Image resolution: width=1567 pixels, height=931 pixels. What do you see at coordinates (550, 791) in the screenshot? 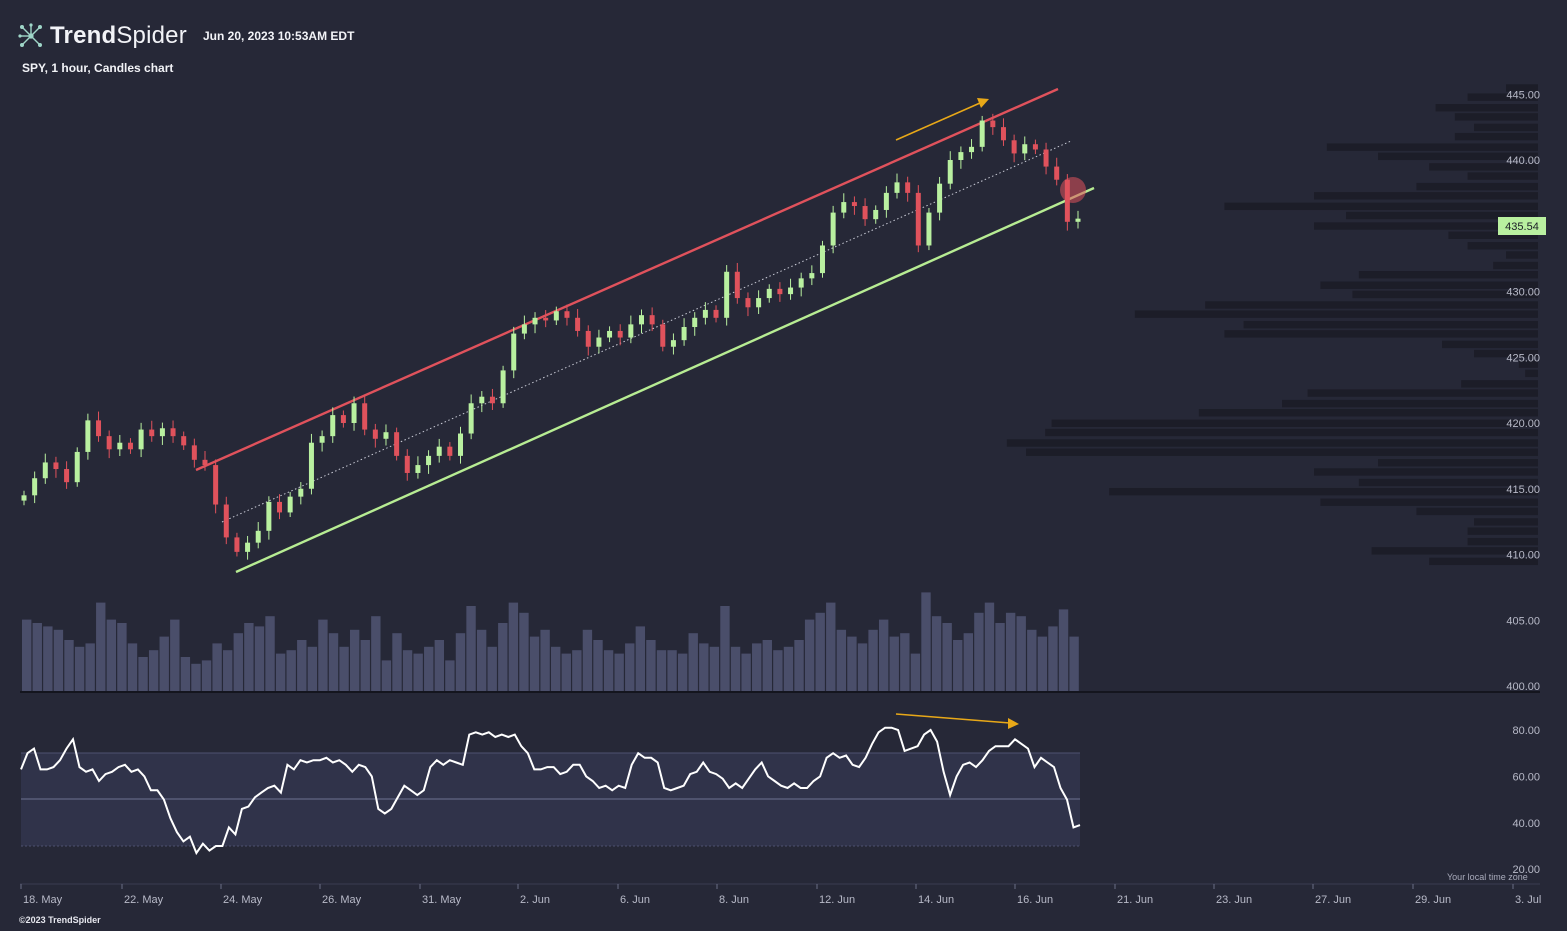
I see `rsi-line` at bounding box center [550, 791].